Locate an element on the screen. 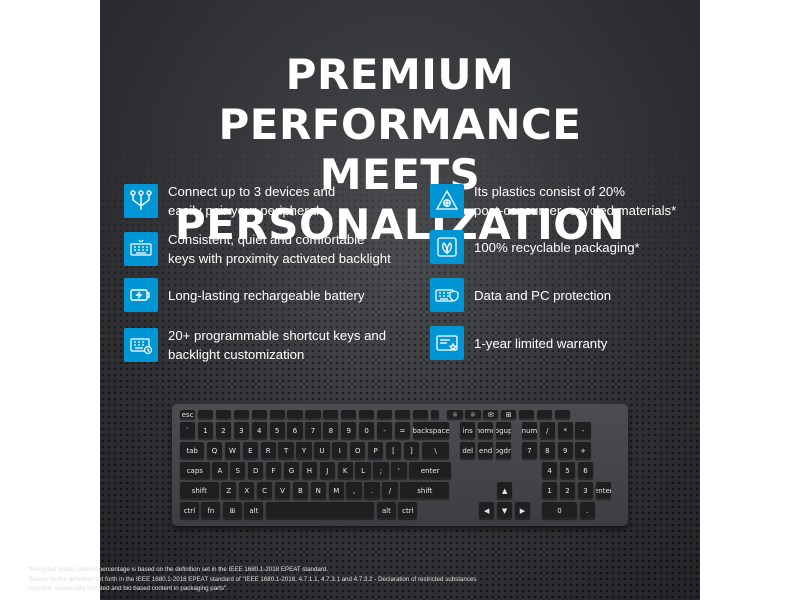  keyboard-key: S is located at coordinates (238, 470).